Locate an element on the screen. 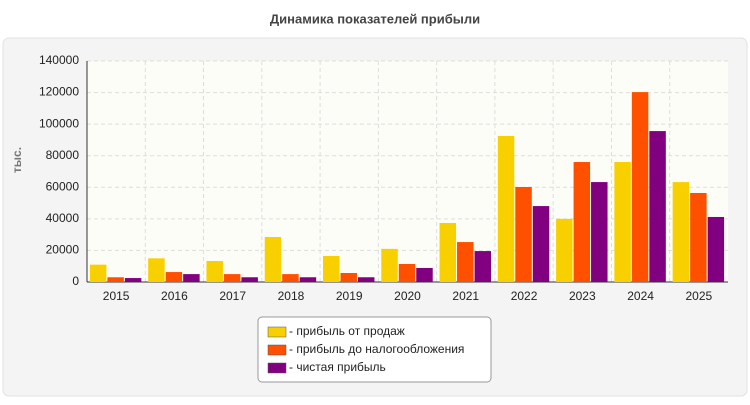 The width and height of the screenshot is (750, 405). legend-label: - прибыль от продаж is located at coordinates (347, 331).